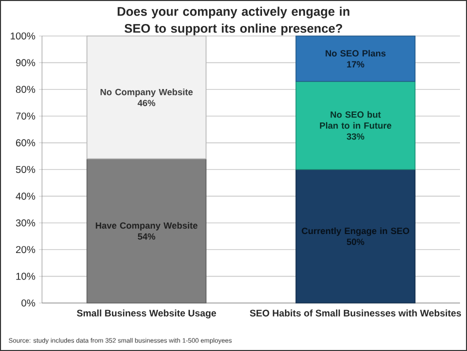 This screenshot has height=351, width=467. Describe the element at coordinates (147, 103) in the screenshot. I see `data-label: 46%` at that location.